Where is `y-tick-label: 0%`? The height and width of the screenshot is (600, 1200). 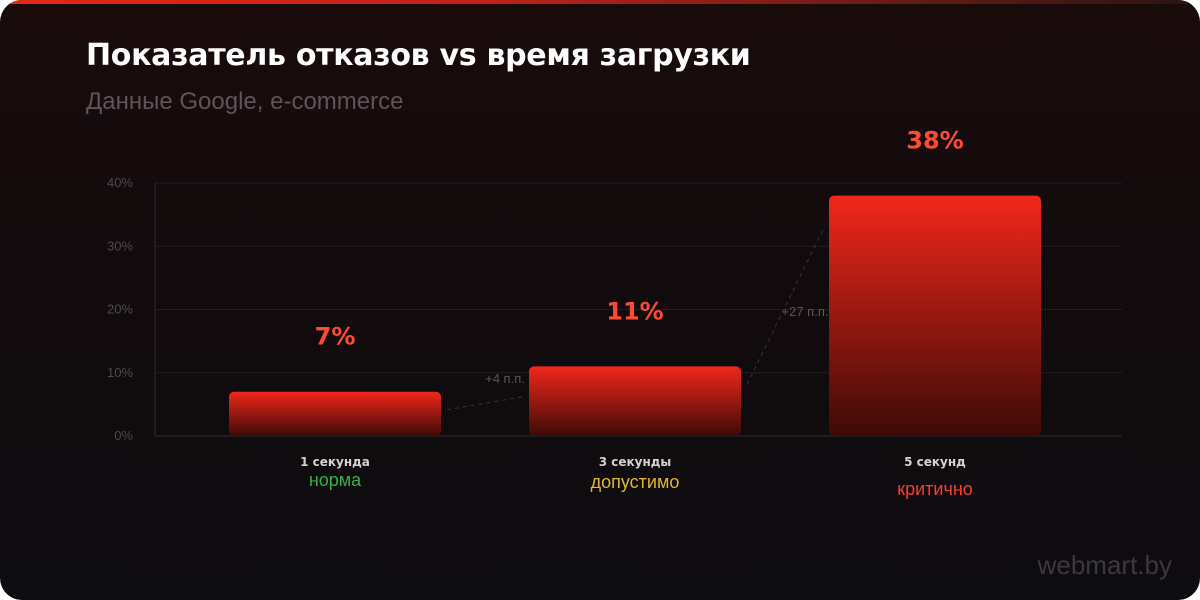 y-tick-label: 0% is located at coordinates (123, 435).